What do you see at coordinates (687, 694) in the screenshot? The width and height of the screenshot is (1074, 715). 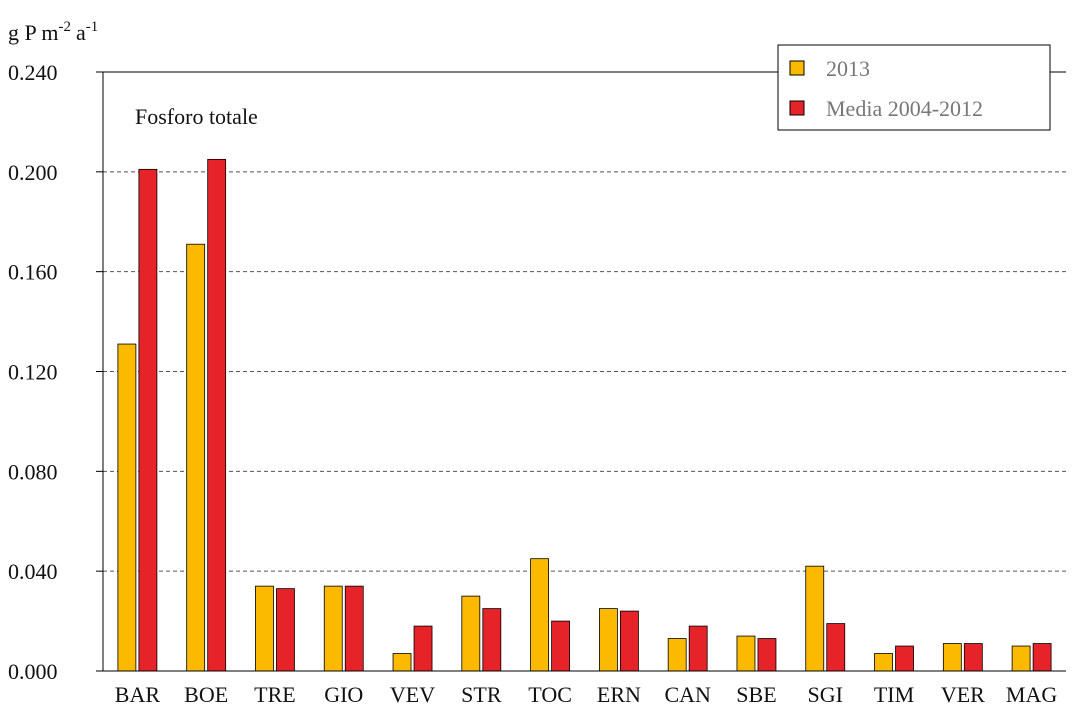 I see `x-tick-label: CAN` at bounding box center [687, 694].